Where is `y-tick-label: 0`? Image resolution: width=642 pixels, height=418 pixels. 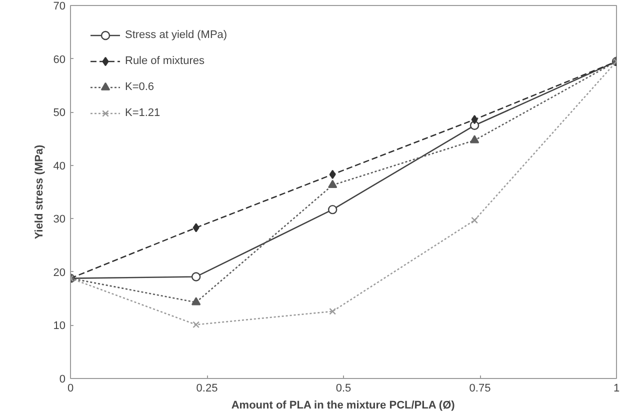 y-tick-label: 0 is located at coordinates (62, 380).